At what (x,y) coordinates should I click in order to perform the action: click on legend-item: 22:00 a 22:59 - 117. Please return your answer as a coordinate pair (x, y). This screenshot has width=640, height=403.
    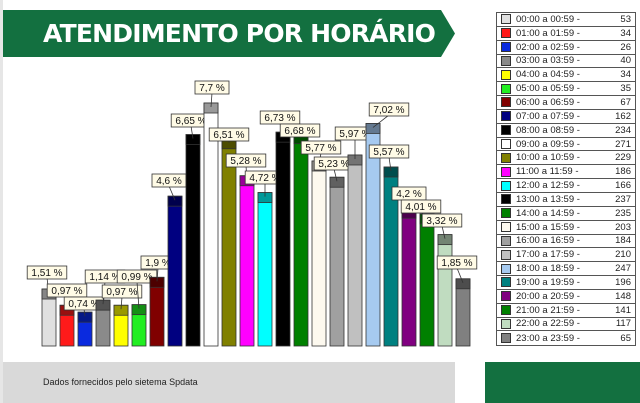
    Looking at the image, I should click on (566, 325).